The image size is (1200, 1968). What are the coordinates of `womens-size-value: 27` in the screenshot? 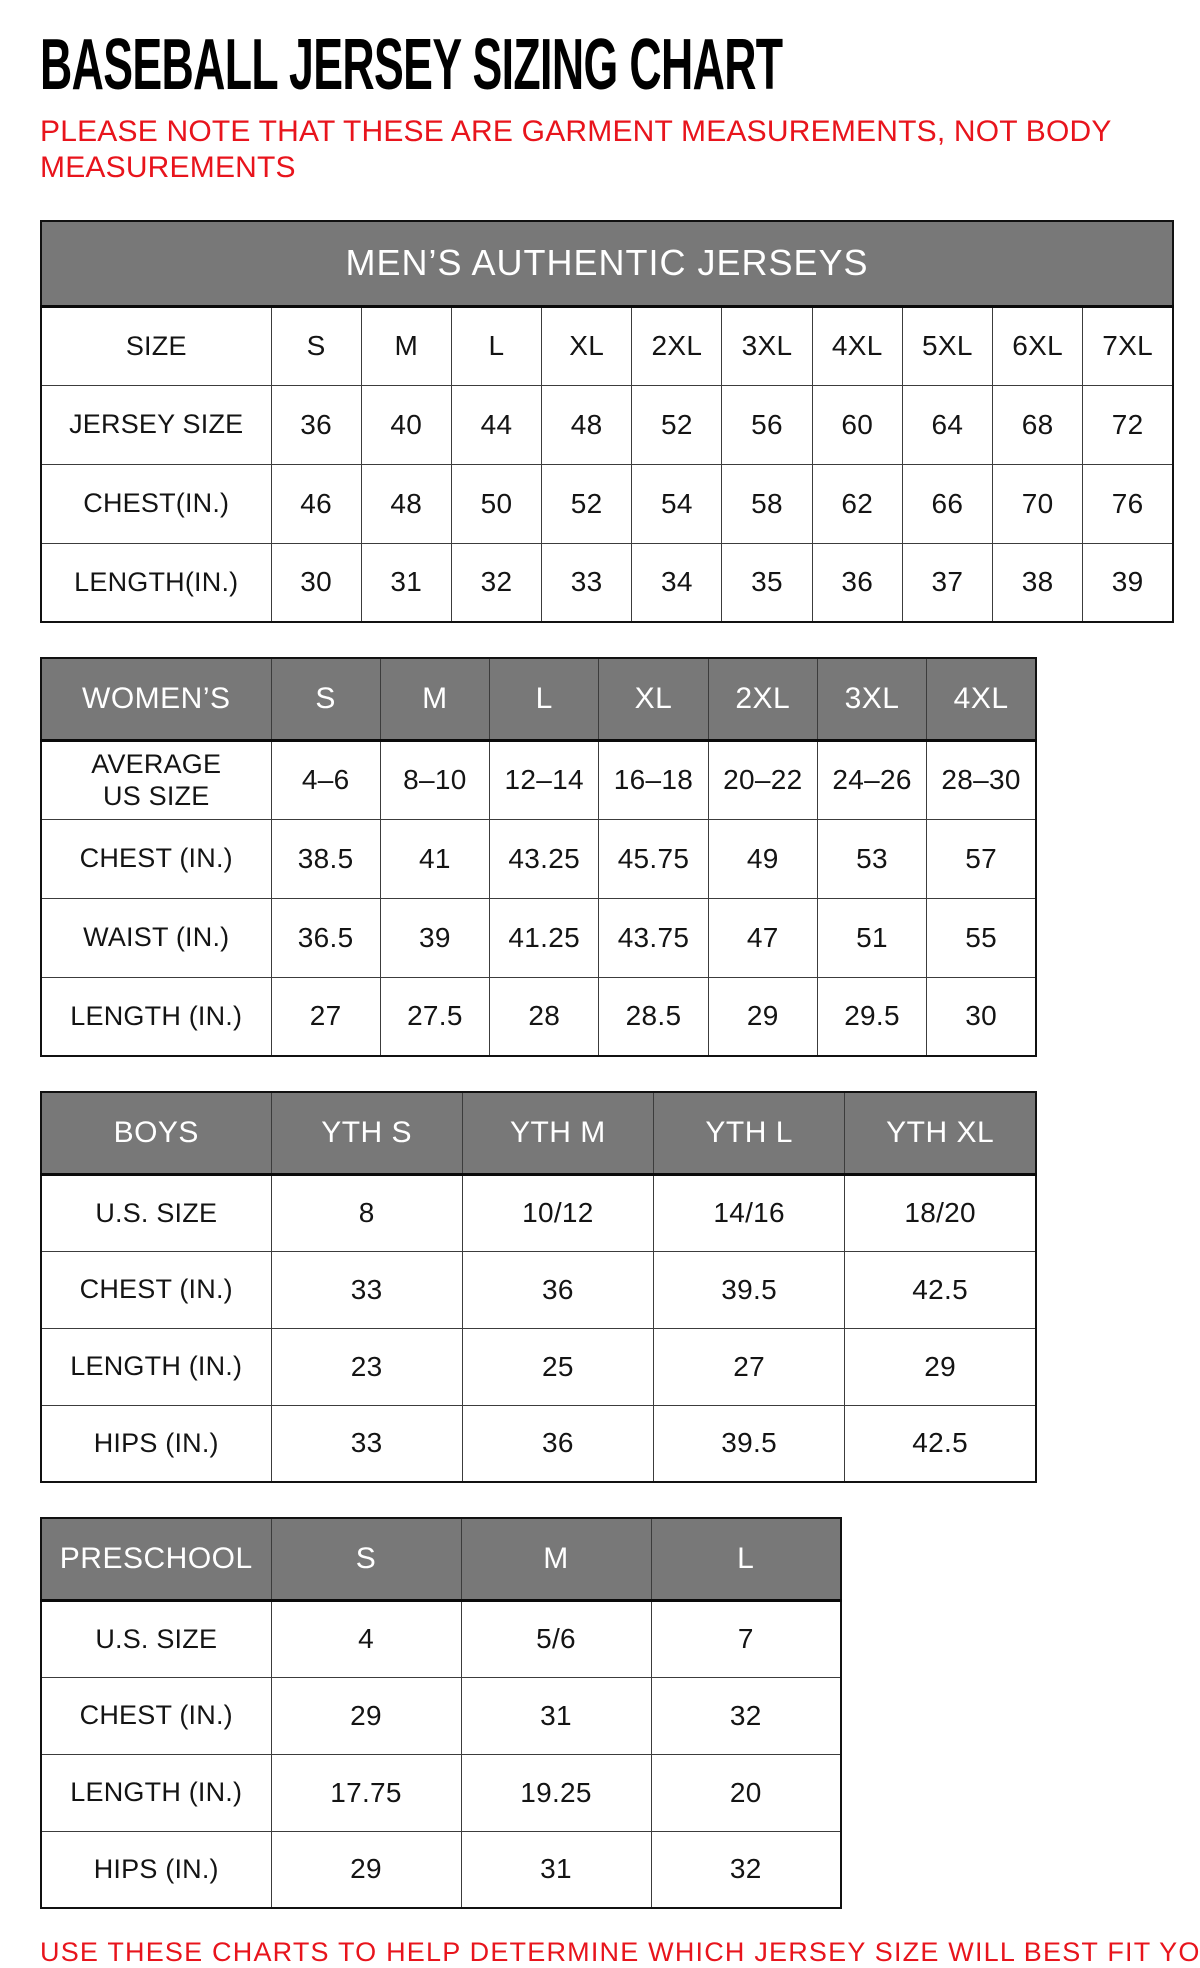 It's located at (325, 1016).